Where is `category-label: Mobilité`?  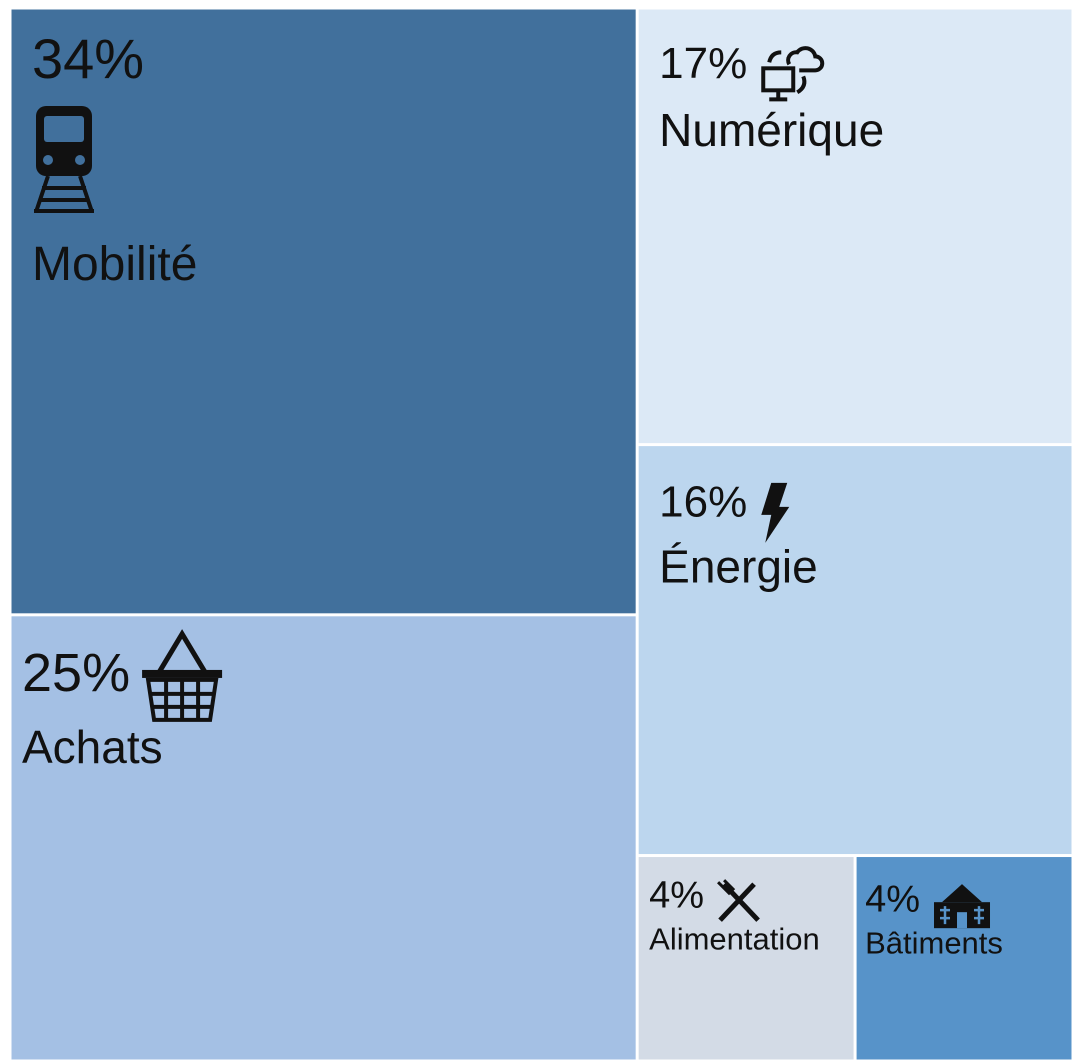 category-label: Mobilité is located at coordinates (114, 264).